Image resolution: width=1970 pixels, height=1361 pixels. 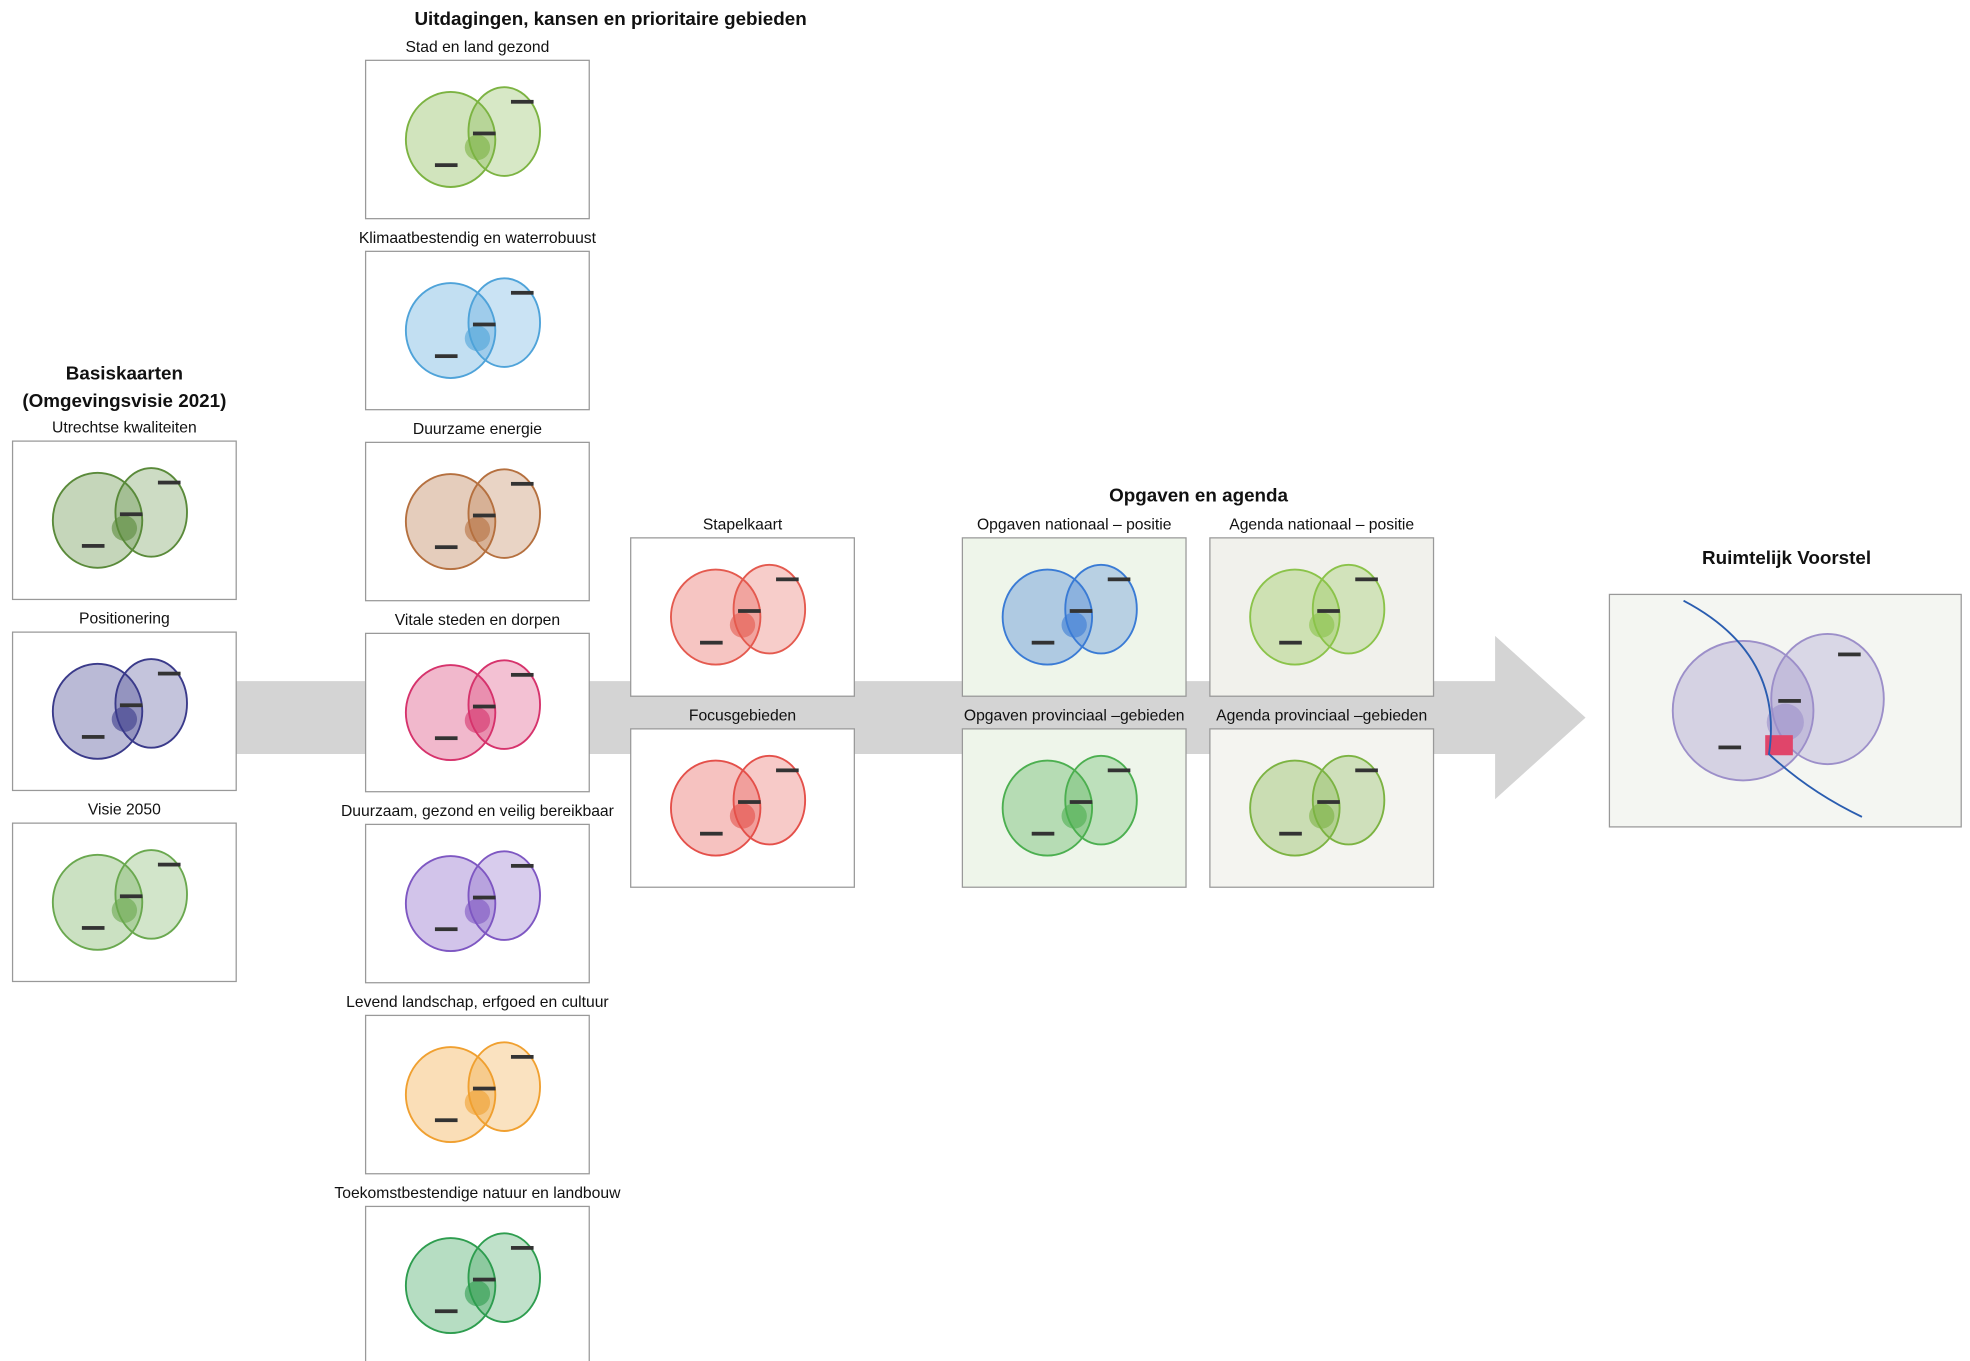 What do you see at coordinates (124, 810) in the screenshot?
I see `map-label: Visie 2050` at bounding box center [124, 810].